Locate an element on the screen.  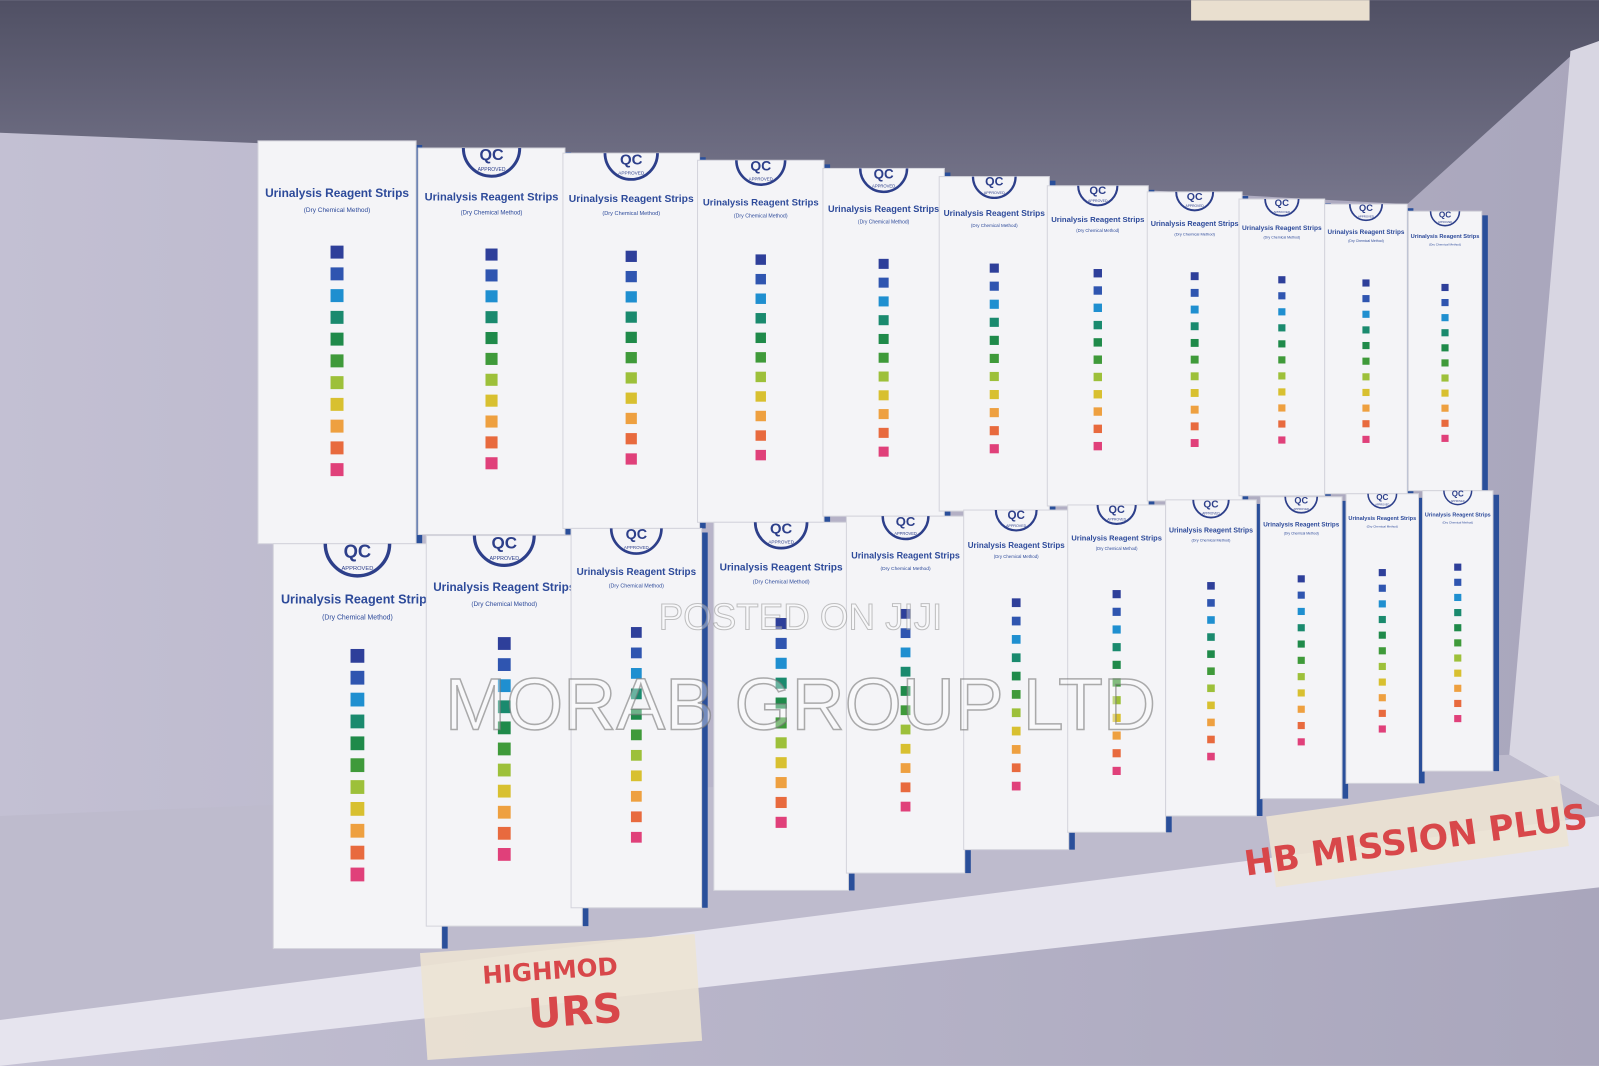
box-side is located at coordinates (1258, 659).